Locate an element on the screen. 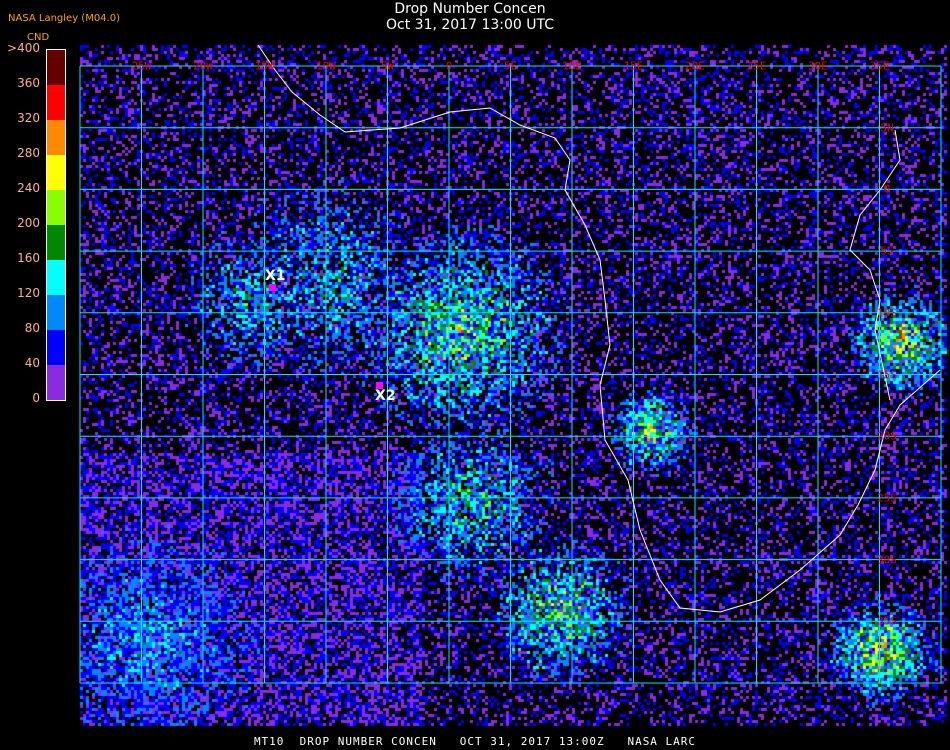 The height and width of the screenshot is (750, 950). longitude-label: 25W is located at coordinates (141, 66).